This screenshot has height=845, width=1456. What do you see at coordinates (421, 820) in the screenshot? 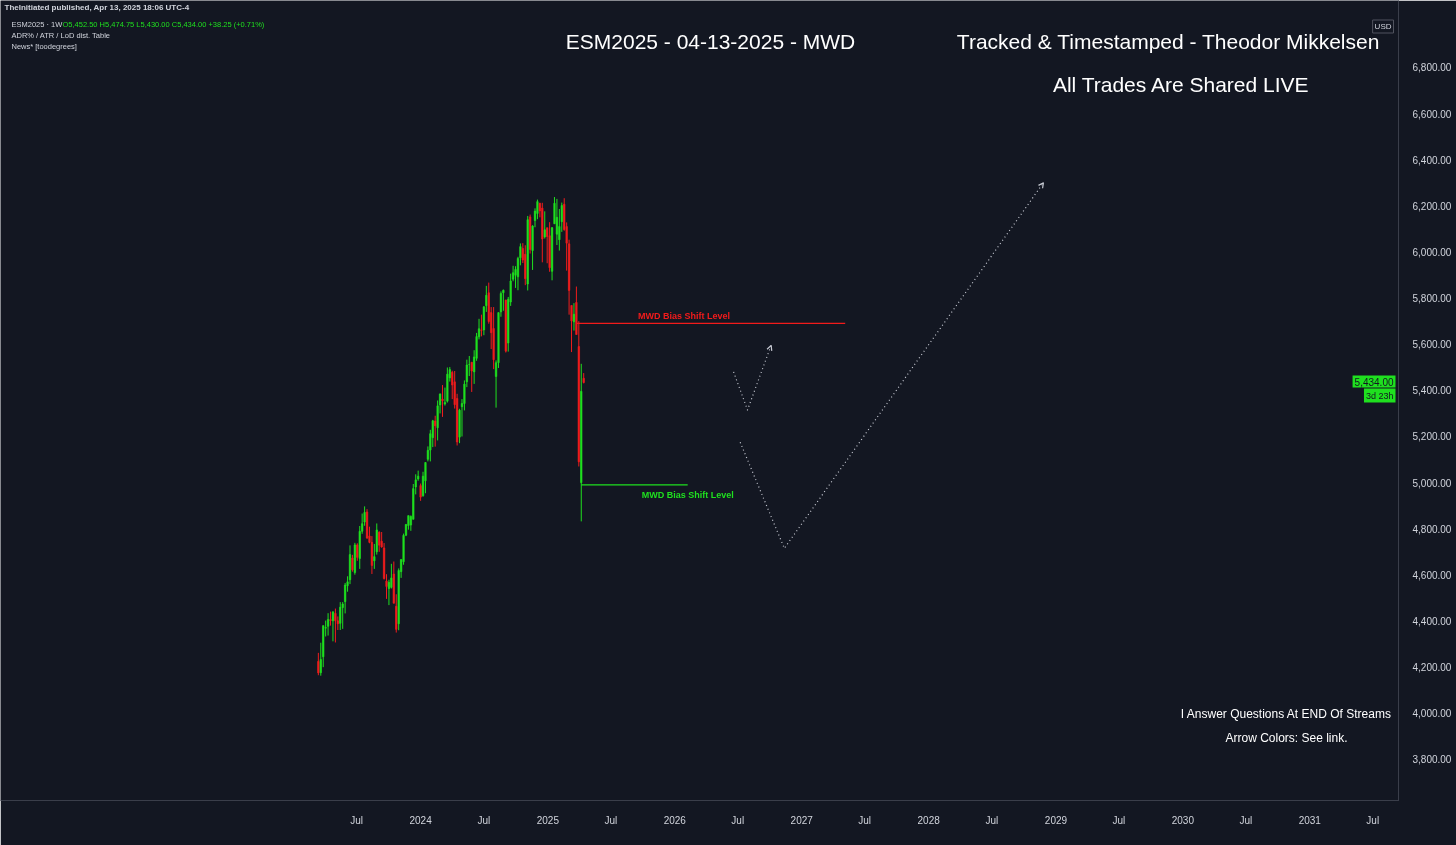
I see `x-tick-label: 2024` at bounding box center [421, 820].